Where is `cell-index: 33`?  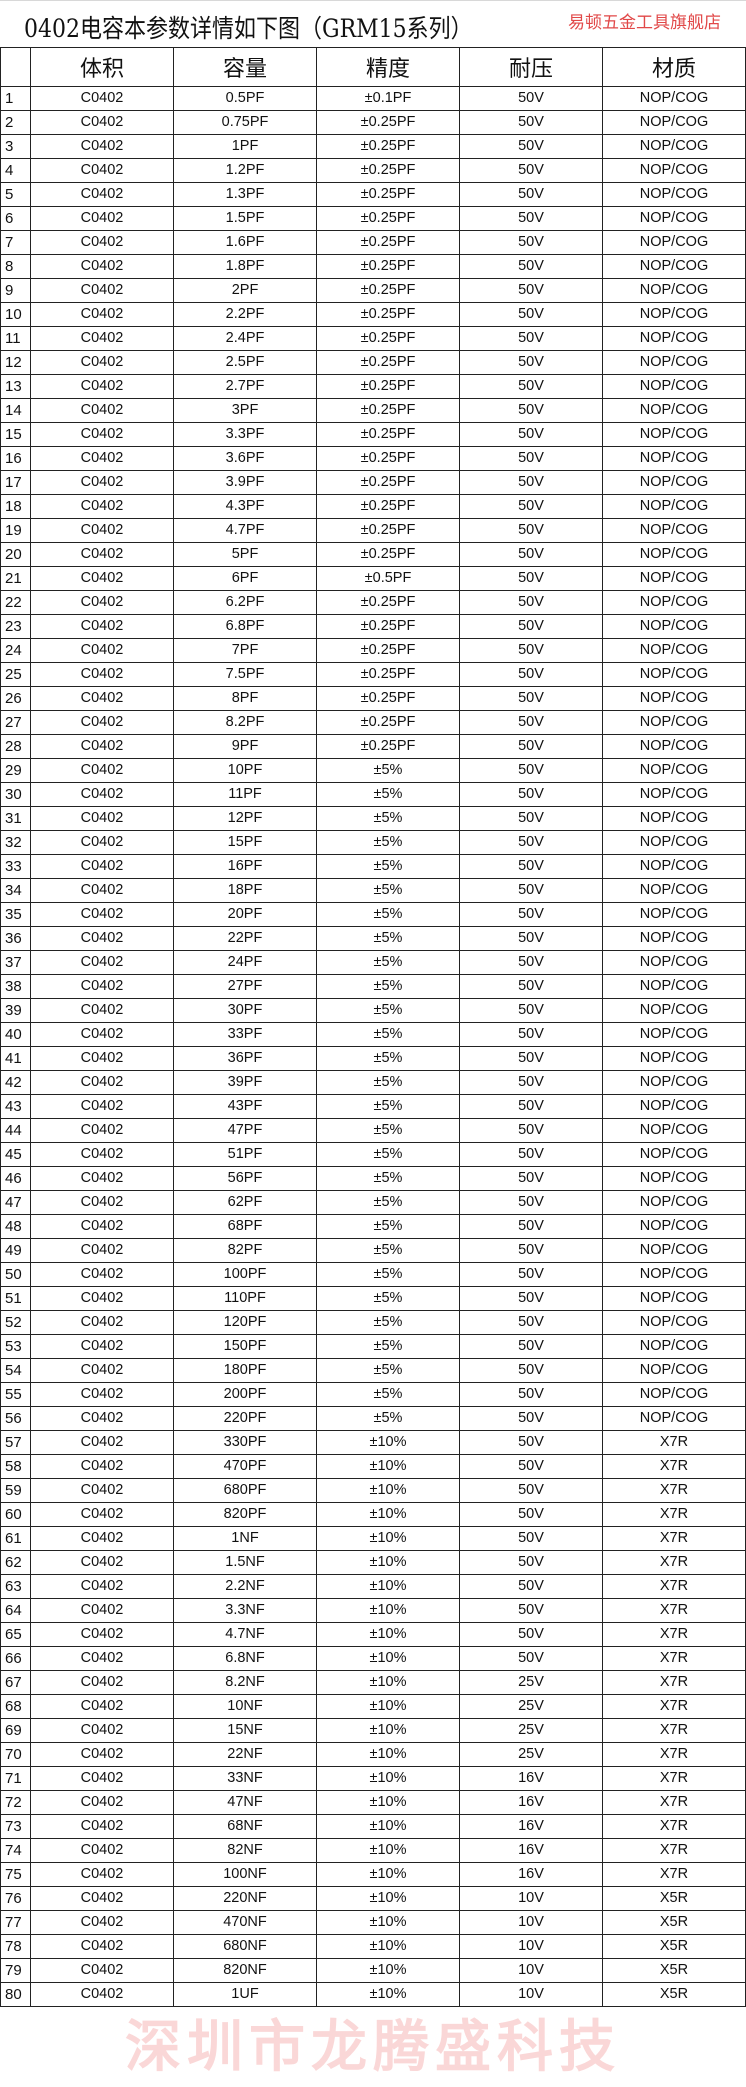
cell-index: 33 is located at coordinates (15, 866).